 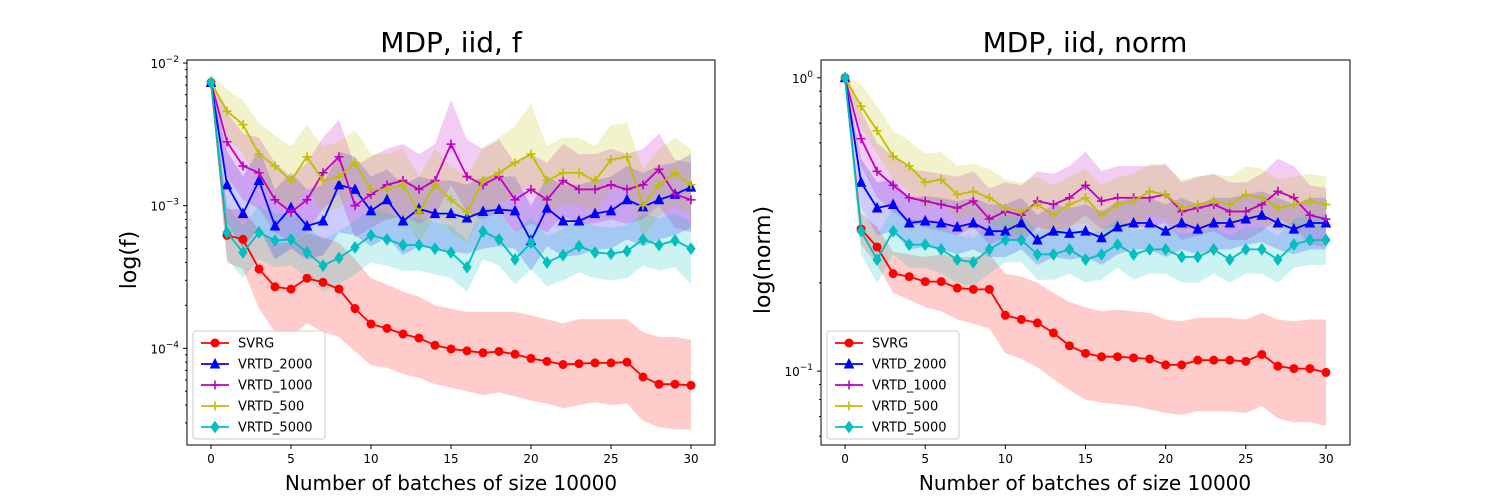 What do you see at coordinates (1165, 459) in the screenshot?
I see `x-tick-label: 20` at bounding box center [1165, 459].